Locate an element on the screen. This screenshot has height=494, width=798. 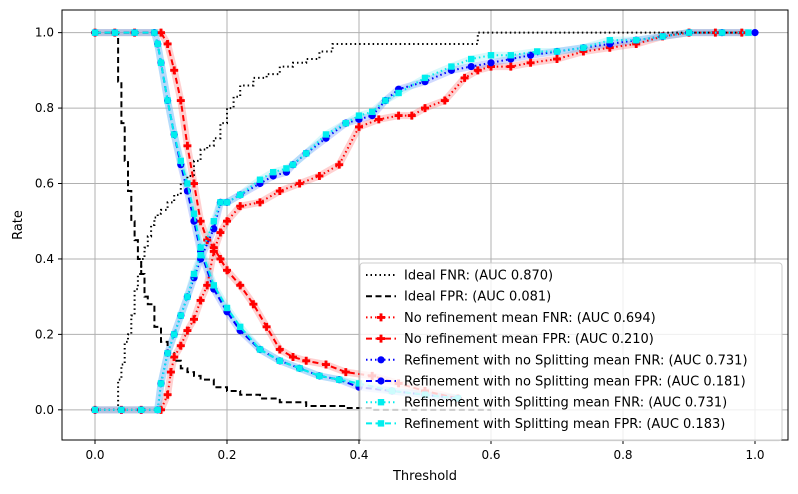
x-tick-label: 0.6 is located at coordinates (490, 455).